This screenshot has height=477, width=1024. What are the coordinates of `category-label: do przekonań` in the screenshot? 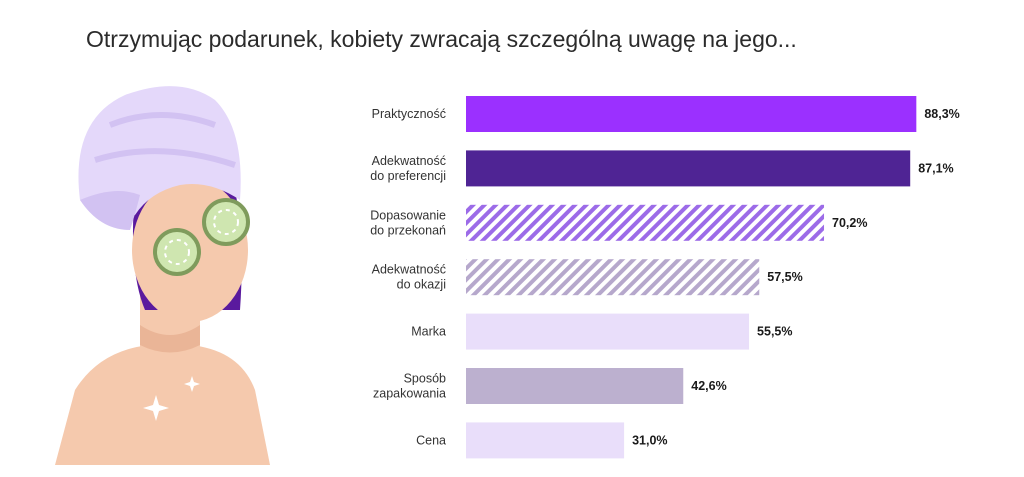 It's located at (408, 230).